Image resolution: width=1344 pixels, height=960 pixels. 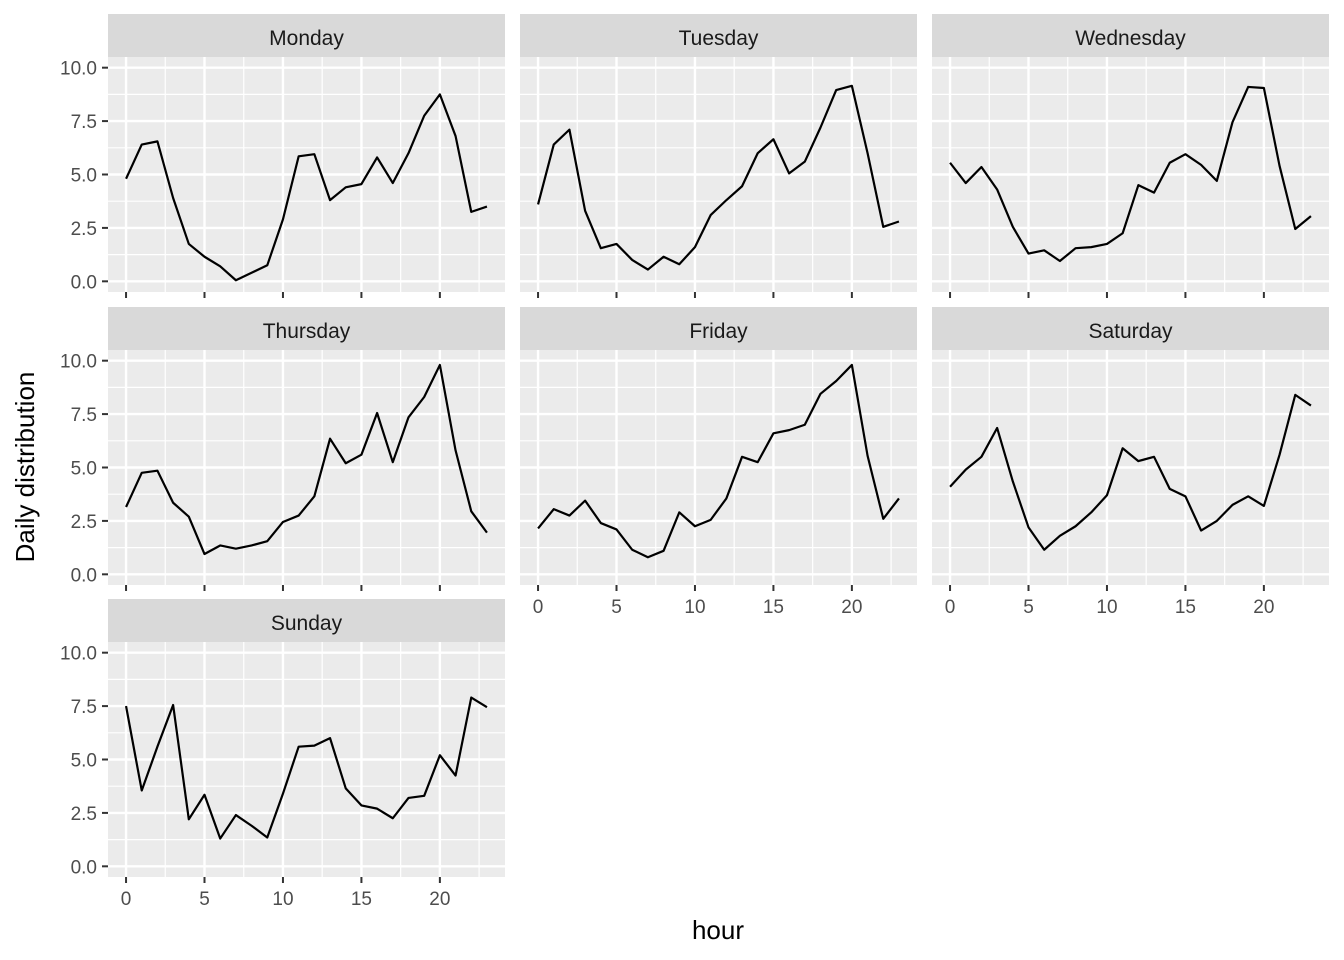 I want to click on facet-wednesday: Wednesday, so click(x=1130, y=156).